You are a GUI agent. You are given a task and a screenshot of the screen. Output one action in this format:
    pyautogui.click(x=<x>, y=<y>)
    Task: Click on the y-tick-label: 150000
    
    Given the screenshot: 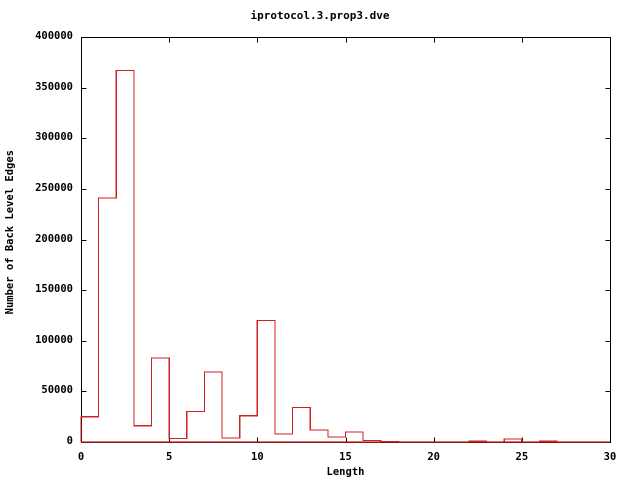 What is the action you would take?
    pyautogui.click(x=54, y=289)
    